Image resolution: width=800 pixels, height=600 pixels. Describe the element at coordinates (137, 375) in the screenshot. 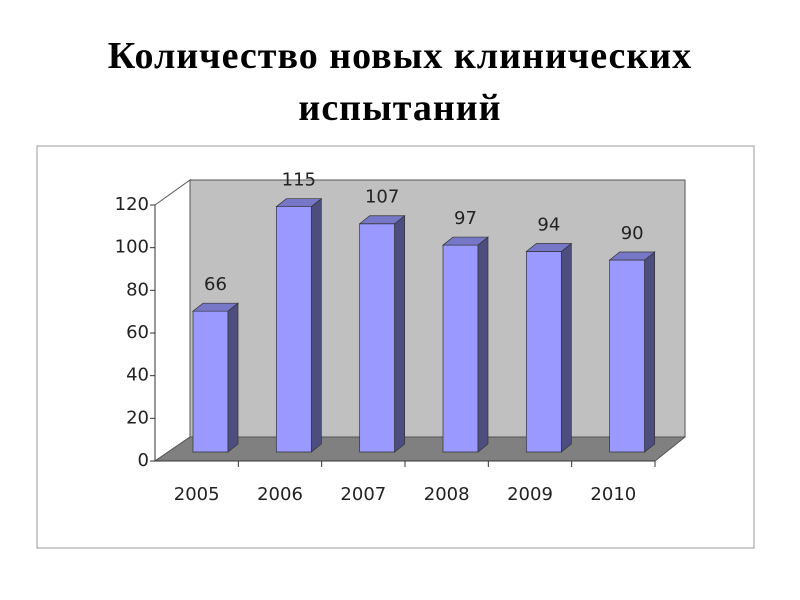

I see `y-tick-label: 40` at that location.